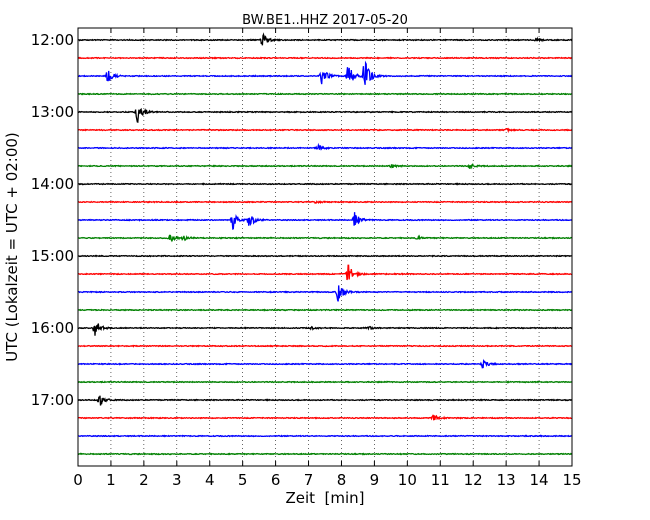 The height and width of the screenshot is (520, 650). Describe the element at coordinates (276, 480) in the screenshot. I see `x-tick-label-6: 6` at that location.